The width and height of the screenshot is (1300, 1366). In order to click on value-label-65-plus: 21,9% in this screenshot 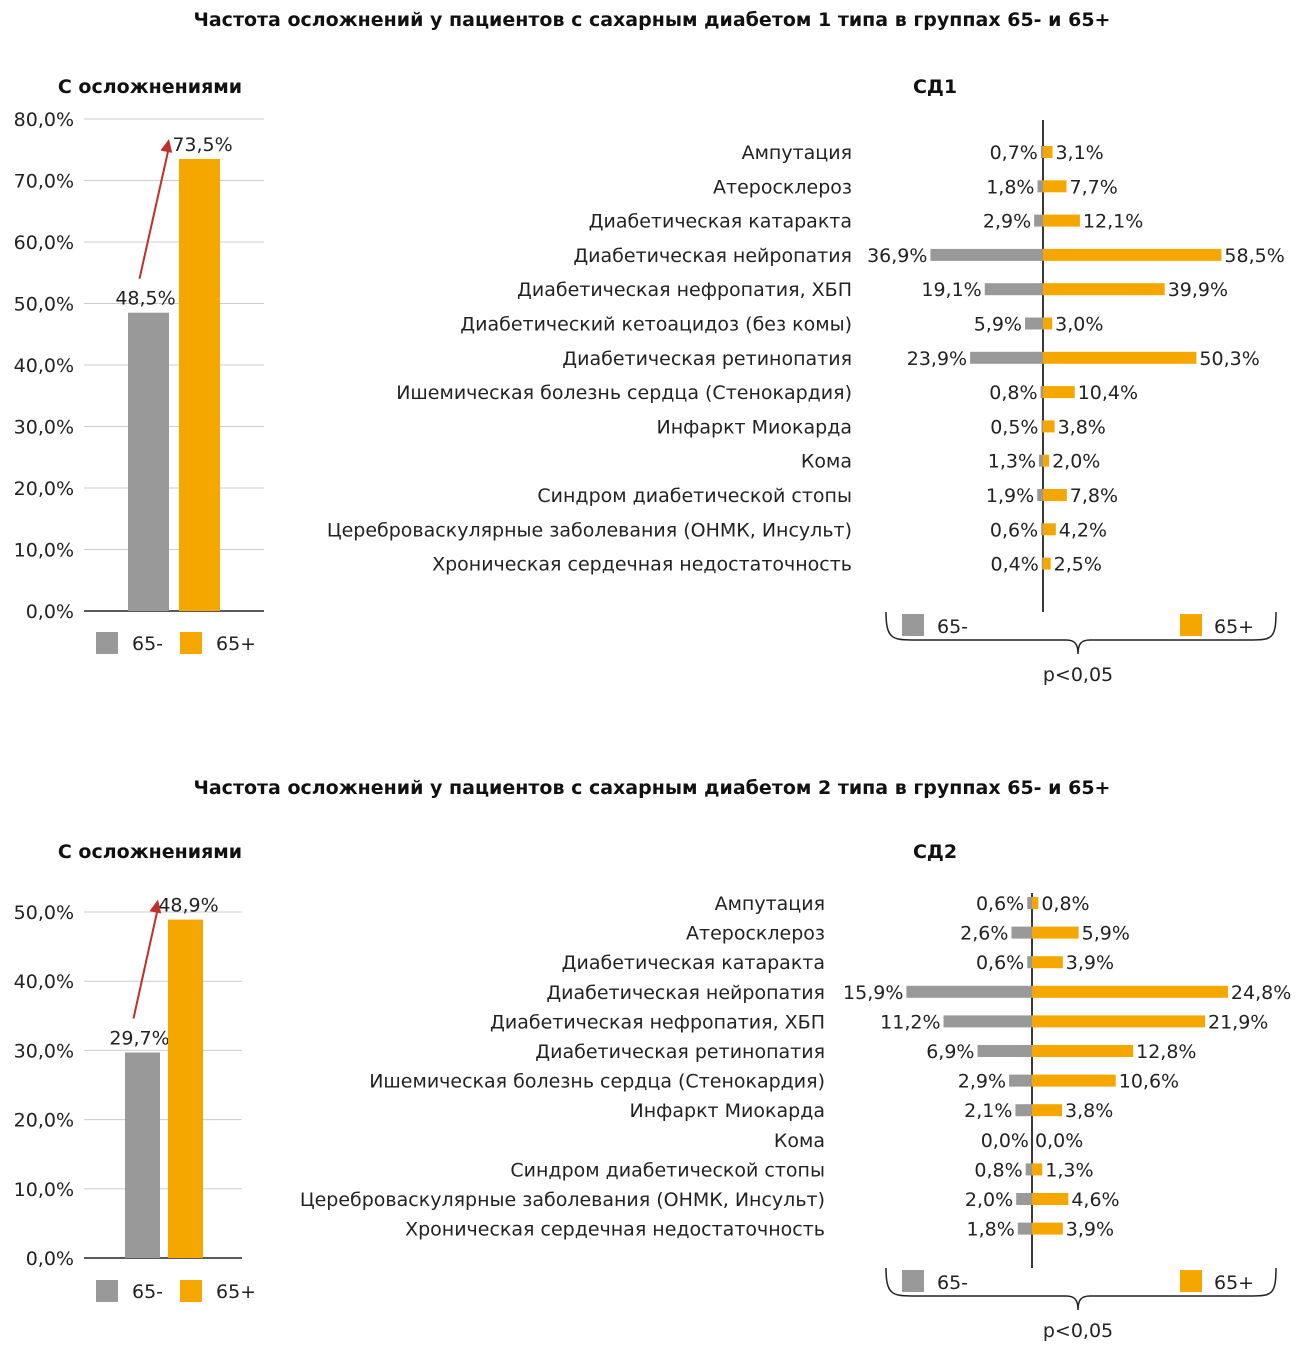, I will do `click(1238, 1022)`.